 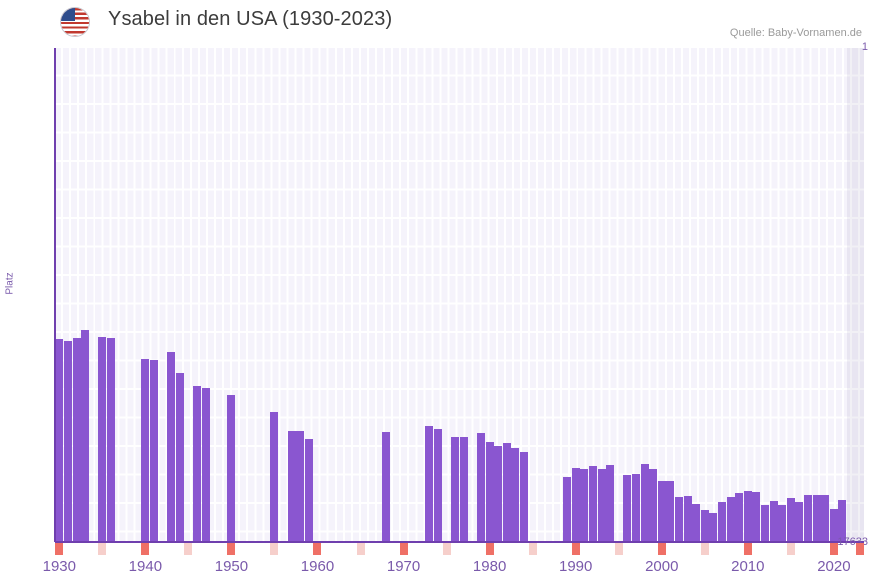 I want to click on x-axis-tick-label: 2020, so click(x=834, y=566).